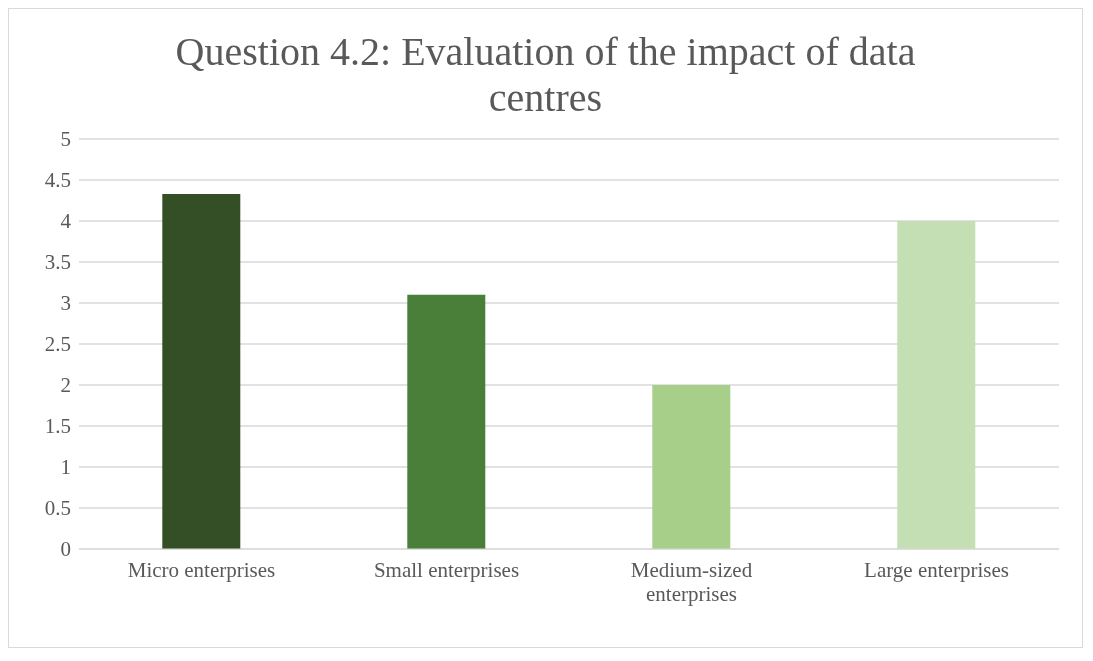  What do you see at coordinates (57, 180) in the screenshot?
I see `y-tick-label: 4.5` at bounding box center [57, 180].